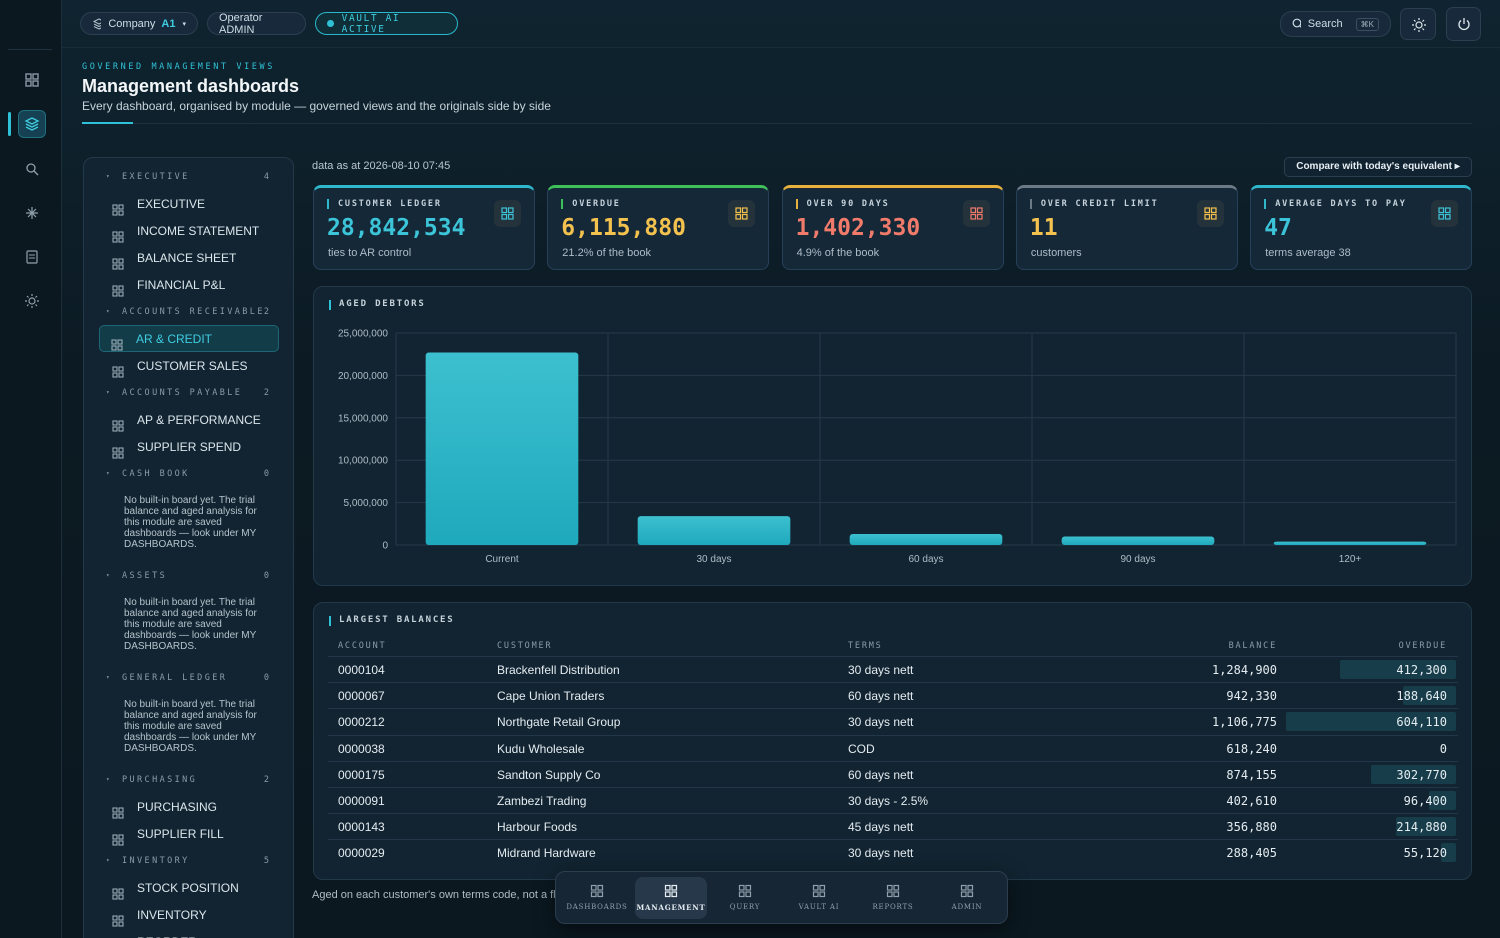  Describe the element at coordinates (1335, 24) in the screenshot. I see `search: Search ⌘K` at that location.